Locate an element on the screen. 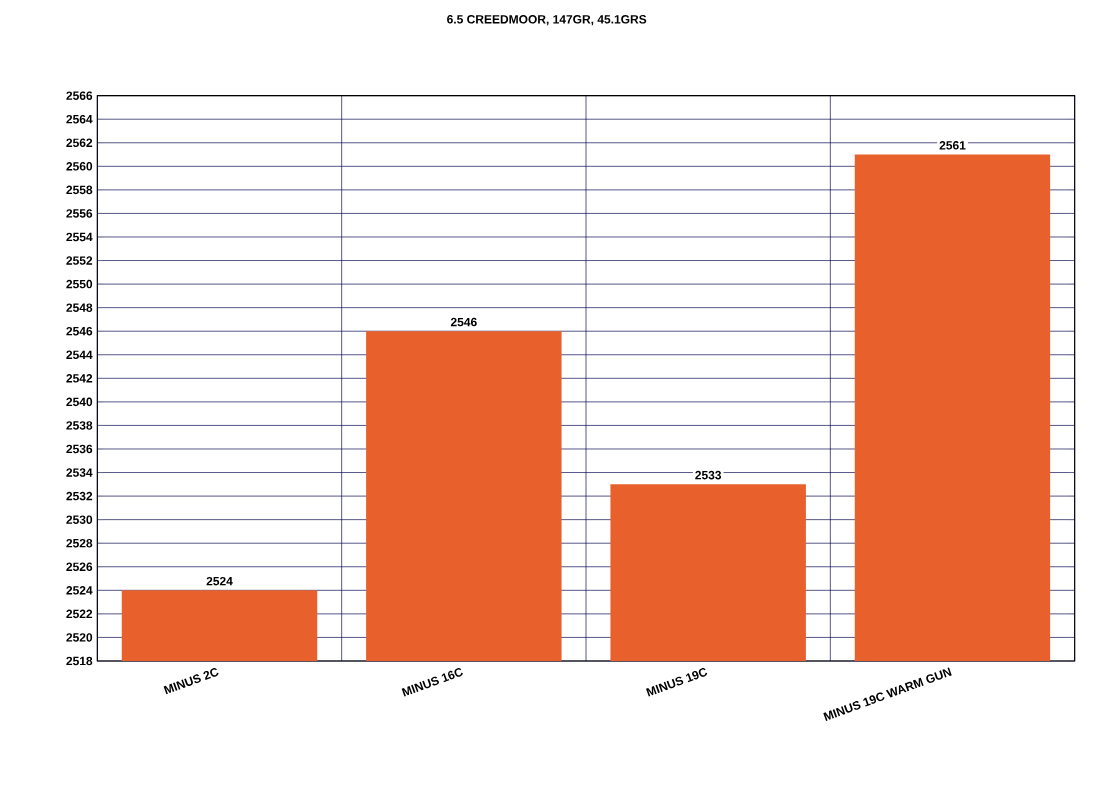 This screenshot has width=1095, height=805. y-tick-label: 2542 is located at coordinates (79, 378).